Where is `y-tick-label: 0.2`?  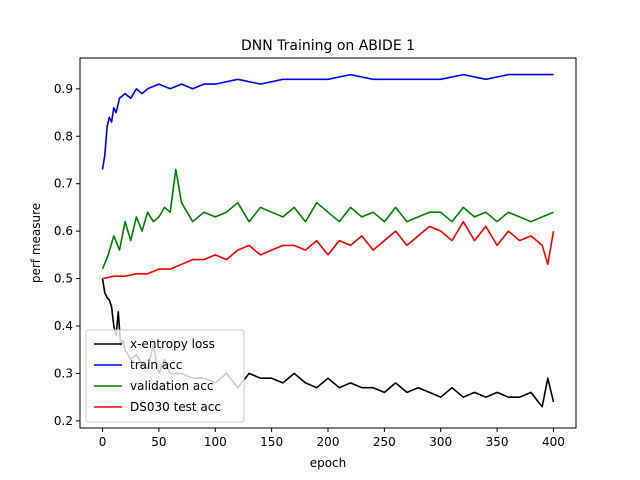
y-tick-label: 0.2 is located at coordinates (63, 421).